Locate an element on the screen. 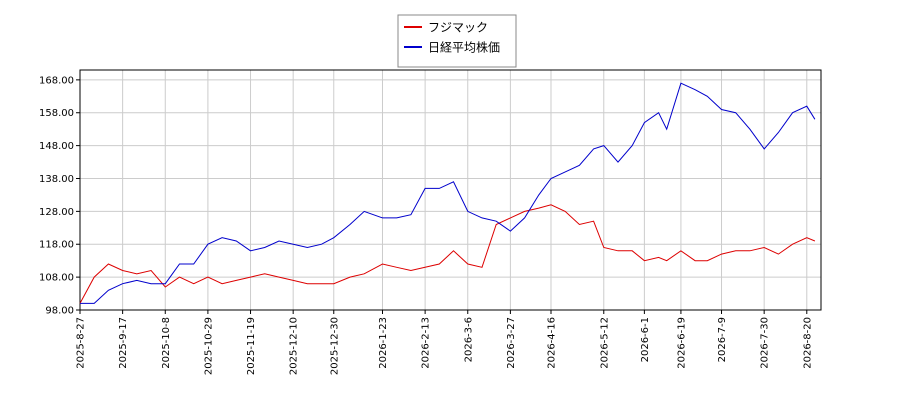  x-tick-label: 2025-9-17 is located at coordinates (123, 343).